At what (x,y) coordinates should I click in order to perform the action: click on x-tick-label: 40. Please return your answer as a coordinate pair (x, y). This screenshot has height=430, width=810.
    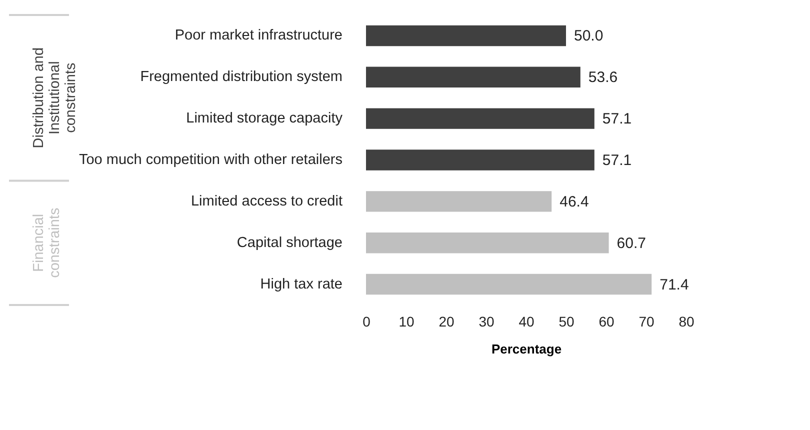
    Looking at the image, I should click on (526, 322).